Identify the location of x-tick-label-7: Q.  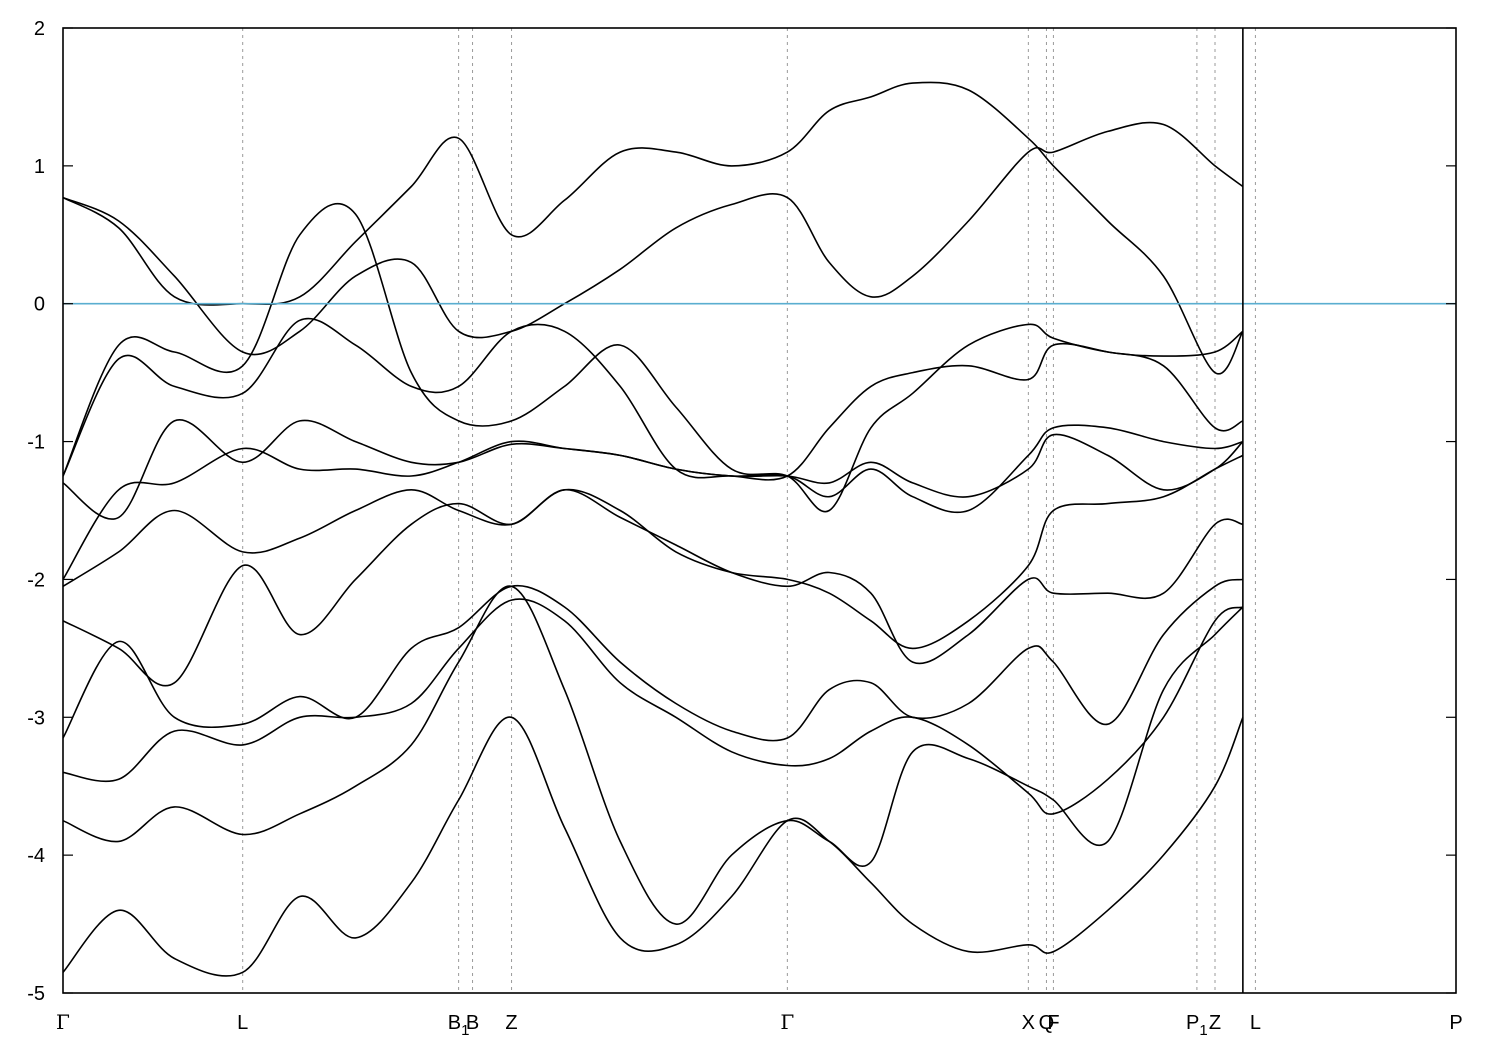
(1047, 1023).